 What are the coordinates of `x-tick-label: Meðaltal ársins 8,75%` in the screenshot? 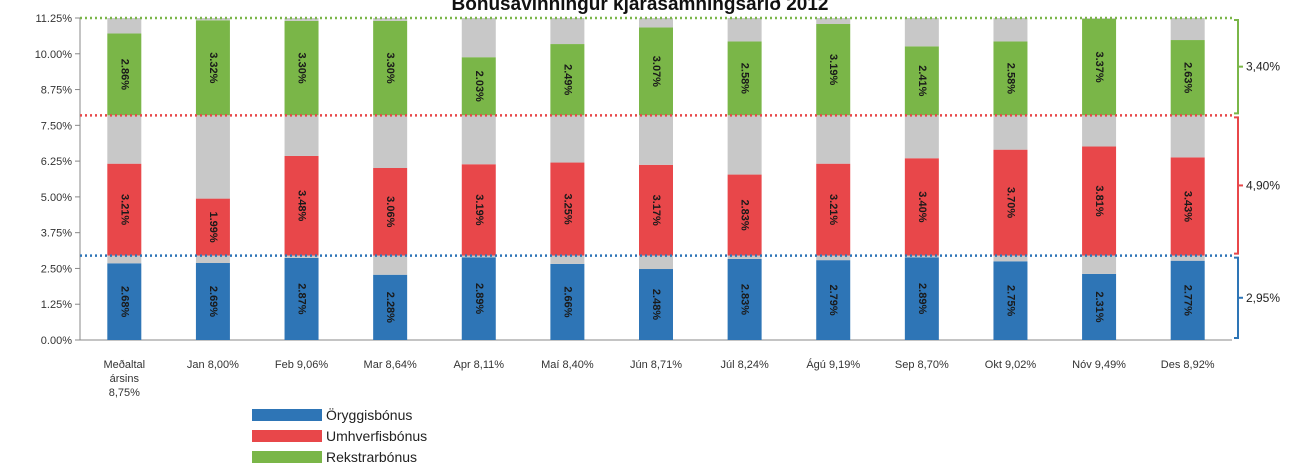 It's located at (125, 379).